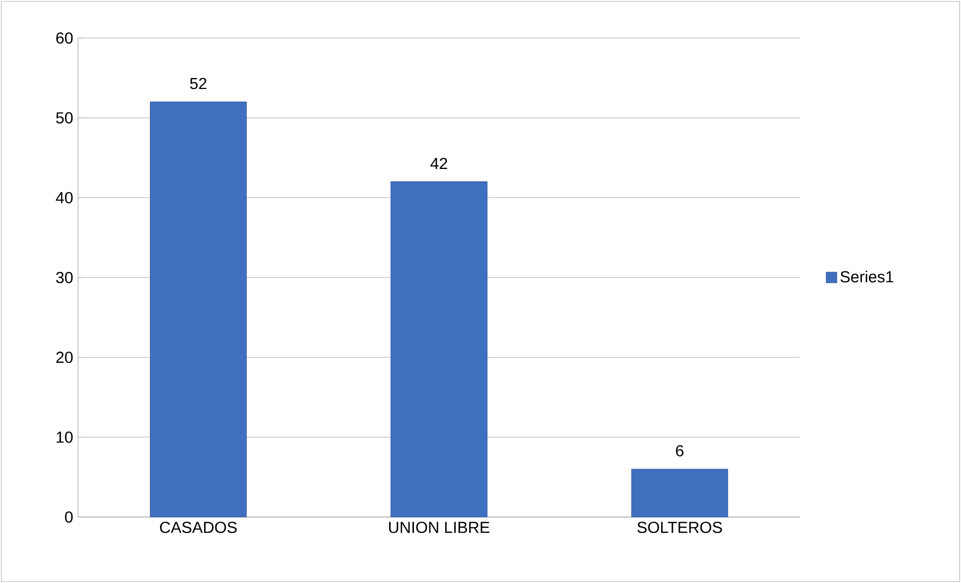 This screenshot has height=583, width=961. I want to click on y-tick-label: 0, so click(69, 517).